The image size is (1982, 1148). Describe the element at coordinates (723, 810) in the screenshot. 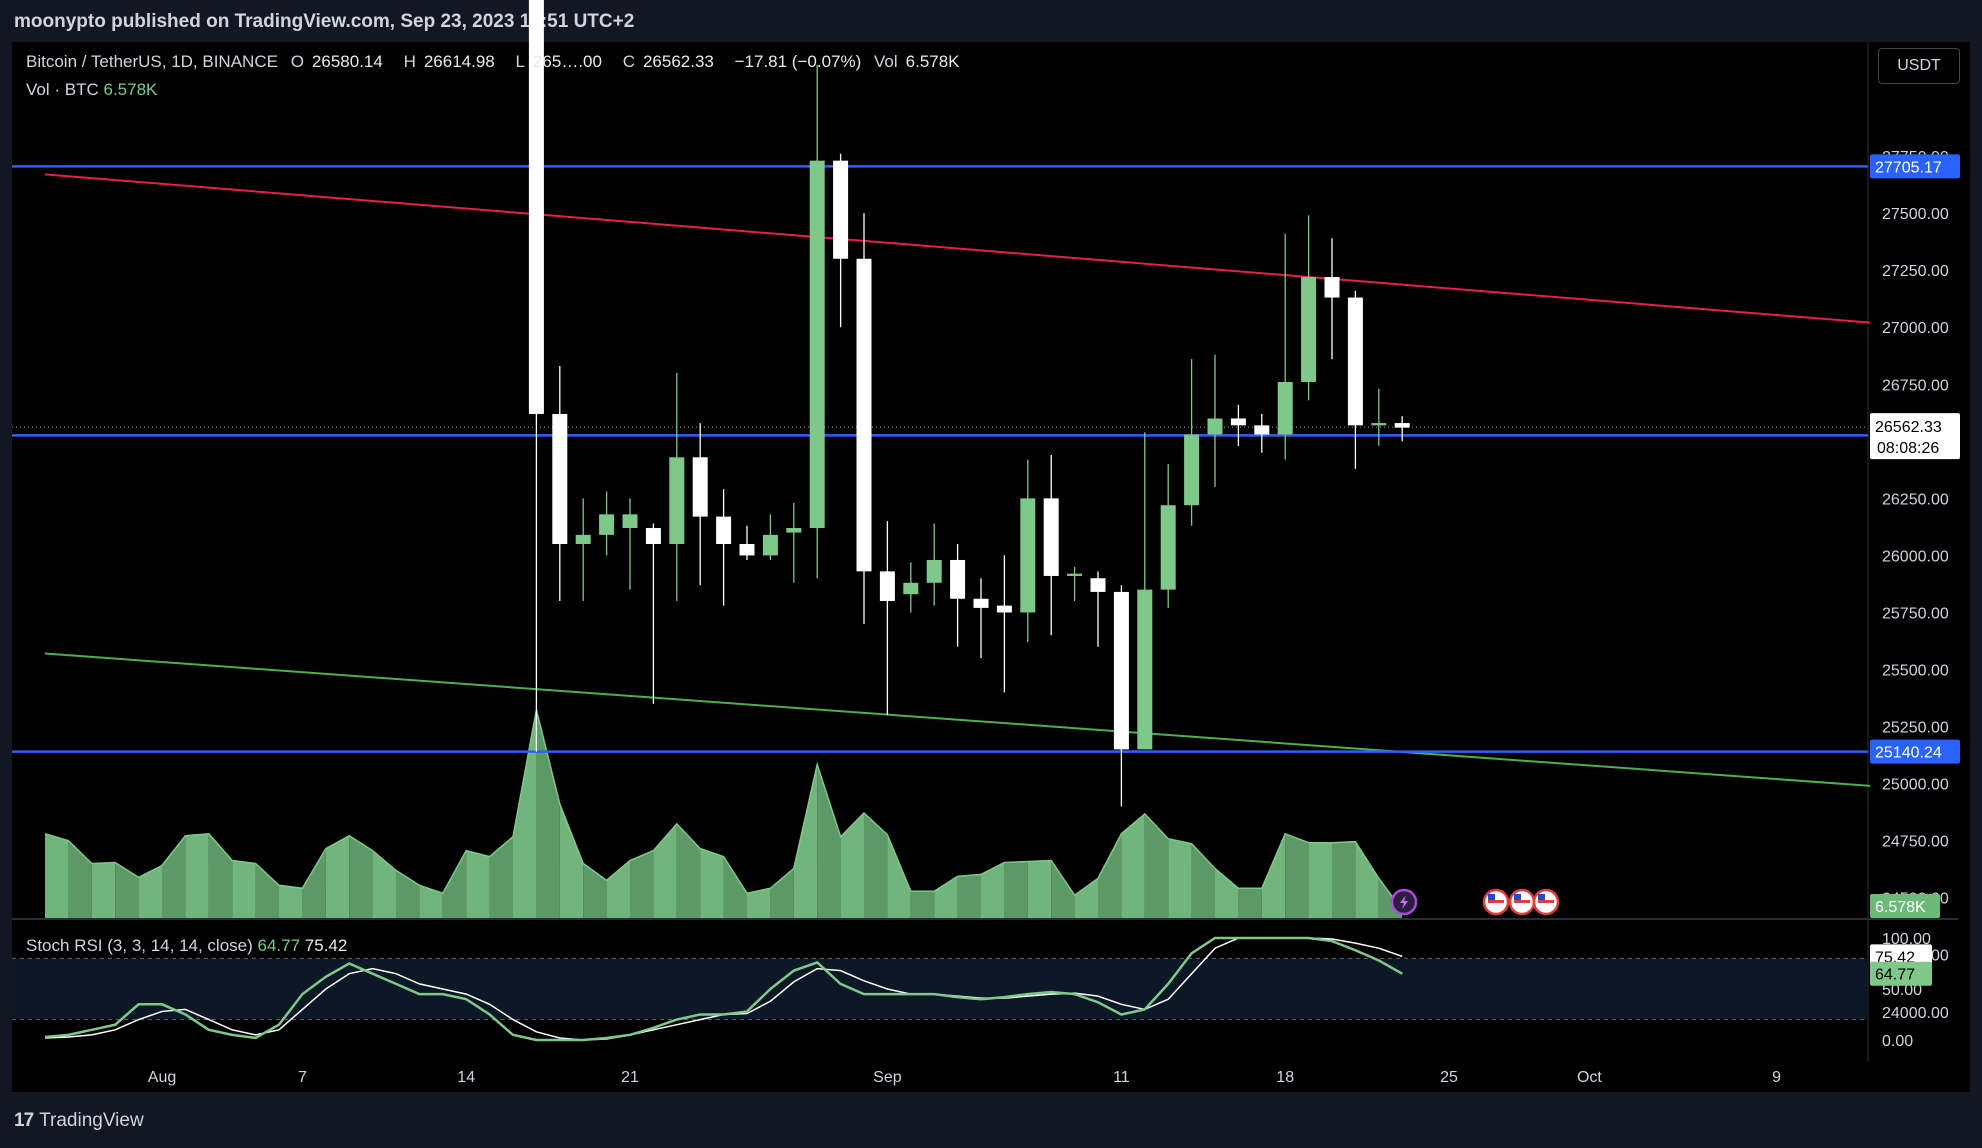

I see `volume-area-outline` at that location.